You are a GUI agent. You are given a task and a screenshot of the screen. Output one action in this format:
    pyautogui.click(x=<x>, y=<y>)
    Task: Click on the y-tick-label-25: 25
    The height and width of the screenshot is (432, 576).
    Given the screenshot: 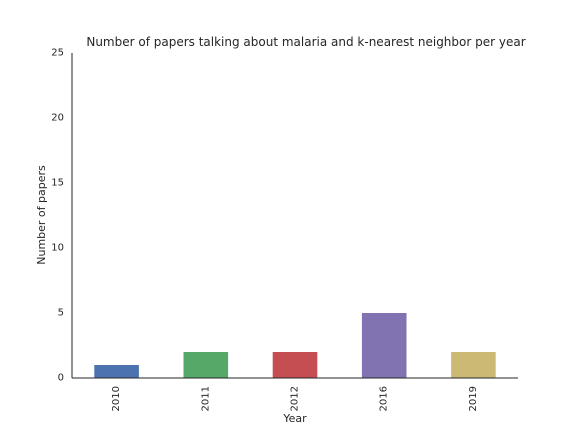 What is the action you would take?
    pyautogui.click(x=57, y=53)
    